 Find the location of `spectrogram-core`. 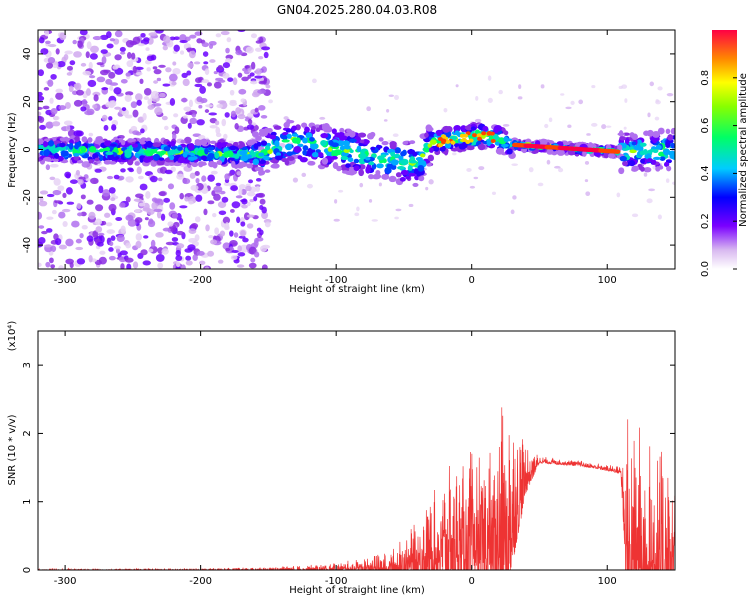

spectrogram-core is located at coordinates (617, 151).